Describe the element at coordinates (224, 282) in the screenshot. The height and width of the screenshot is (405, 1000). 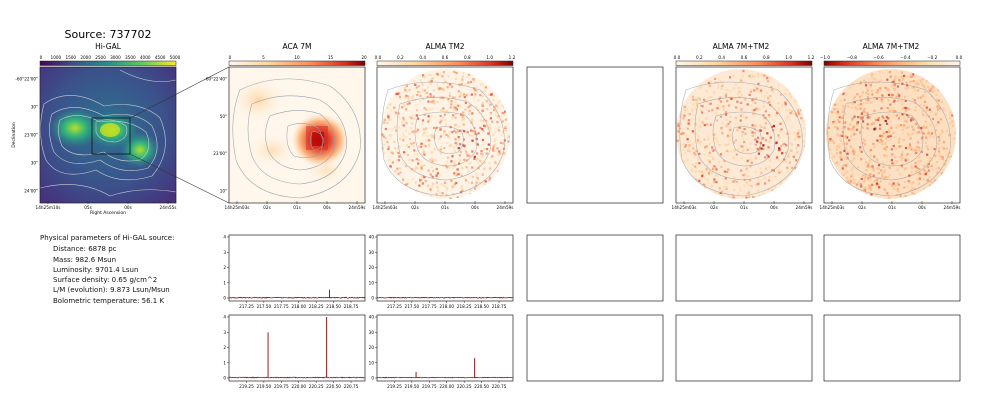
I see `y-tick-label: 1` at that location.